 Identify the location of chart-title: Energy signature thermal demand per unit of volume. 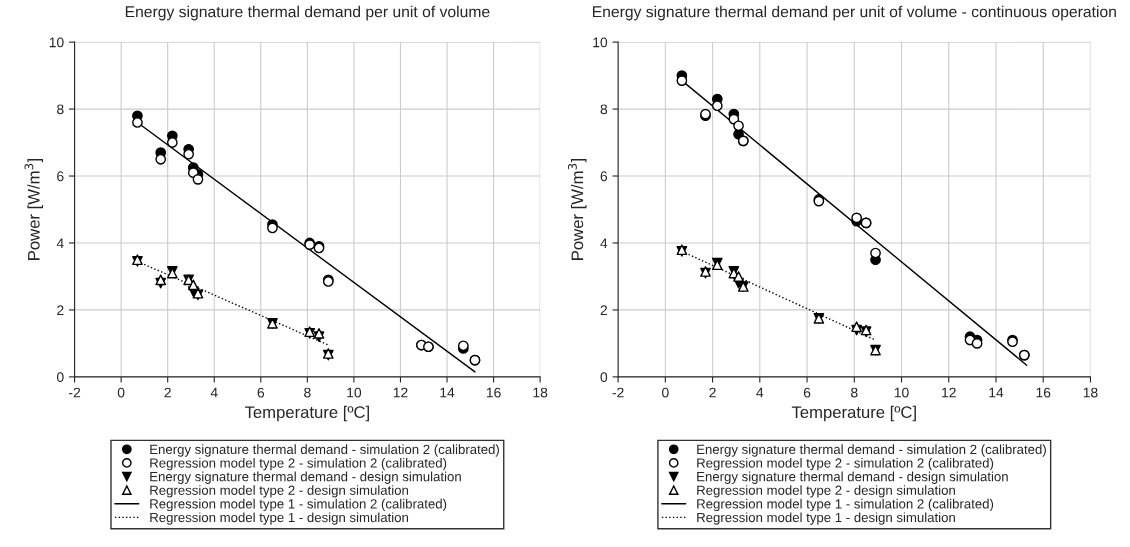
(307, 13).